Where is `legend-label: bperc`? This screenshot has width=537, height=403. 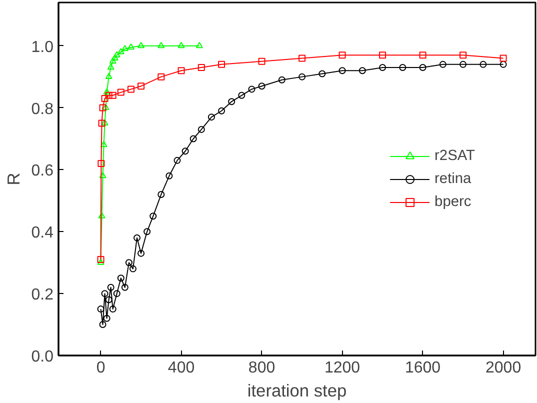
legend-label: bperc is located at coordinates (453, 202).